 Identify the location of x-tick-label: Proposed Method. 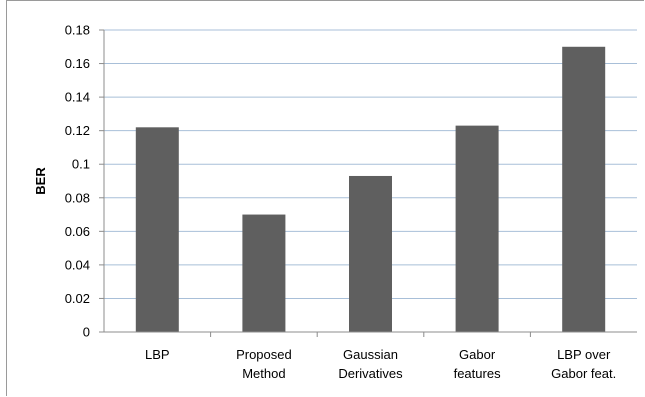
(264, 364).